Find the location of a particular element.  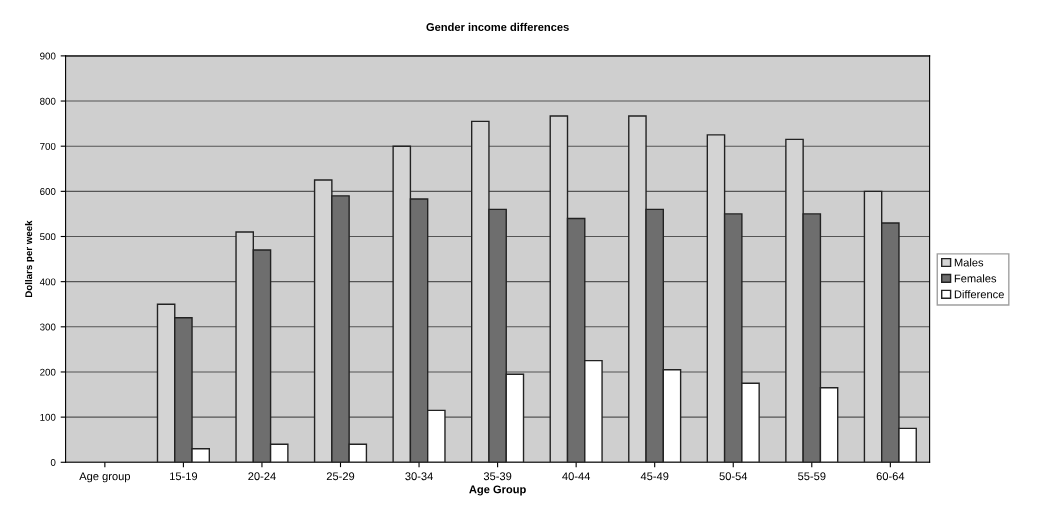

y-tick-label: 500 is located at coordinates (48, 237).